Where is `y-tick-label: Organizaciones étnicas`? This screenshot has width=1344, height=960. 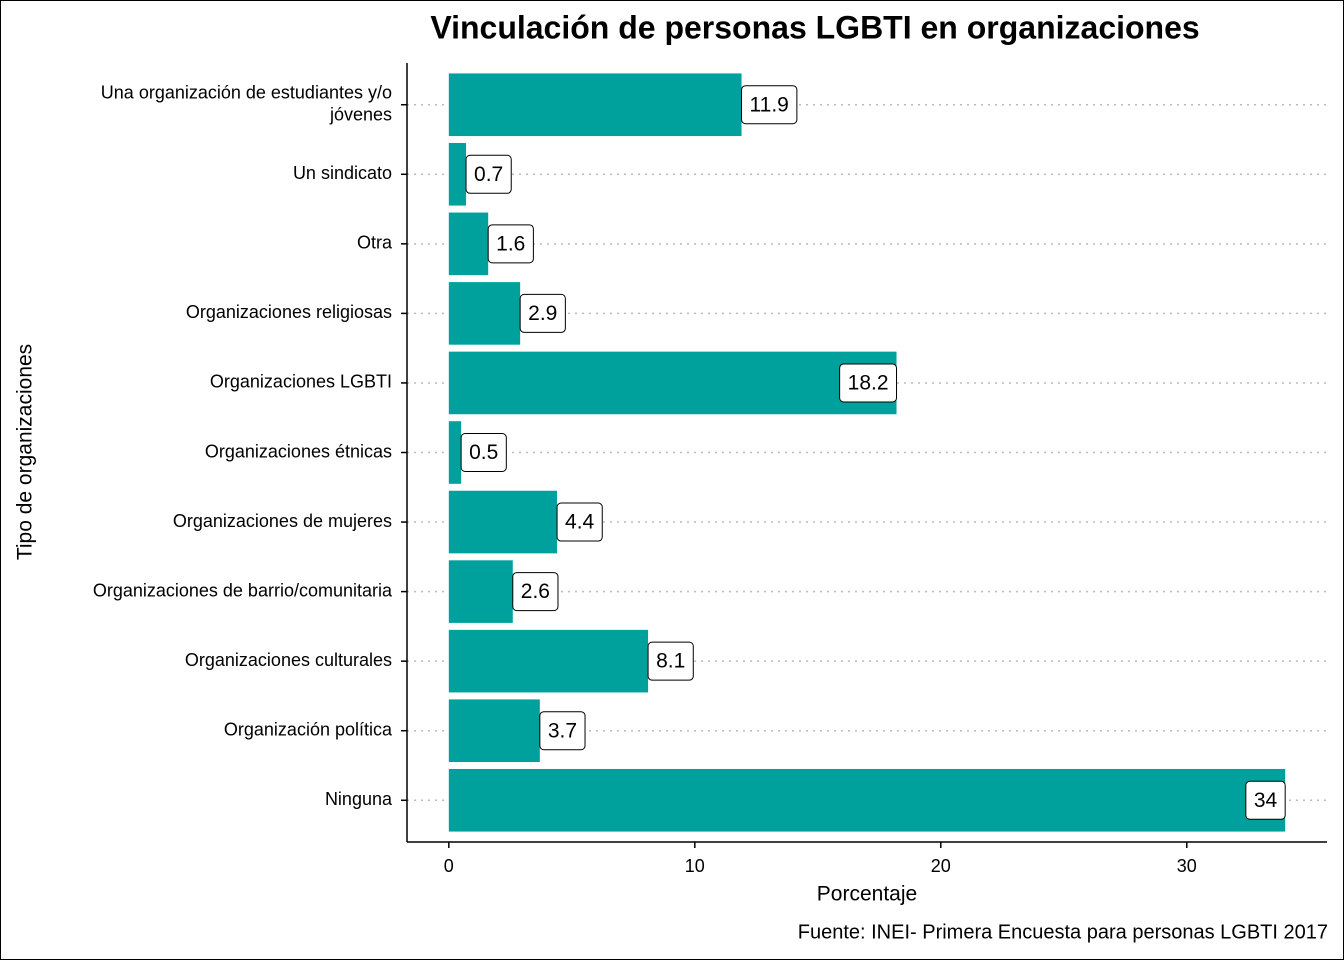
y-tick-label: Organizaciones étnicas is located at coordinates (298, 451).